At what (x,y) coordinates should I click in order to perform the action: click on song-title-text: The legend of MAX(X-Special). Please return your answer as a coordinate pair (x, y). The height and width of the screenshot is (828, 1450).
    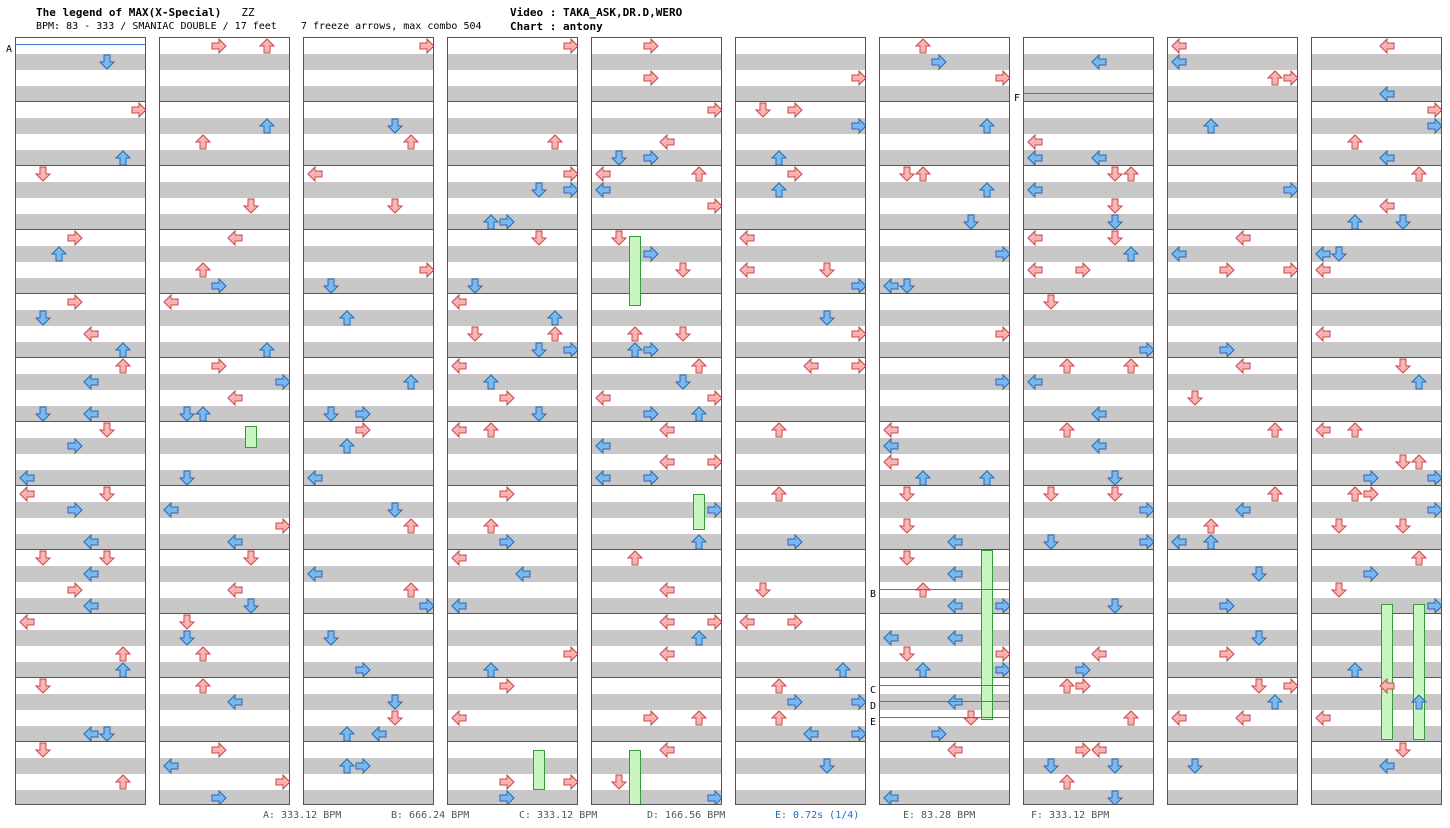
    Looking at the image, I should click on (129, 12).